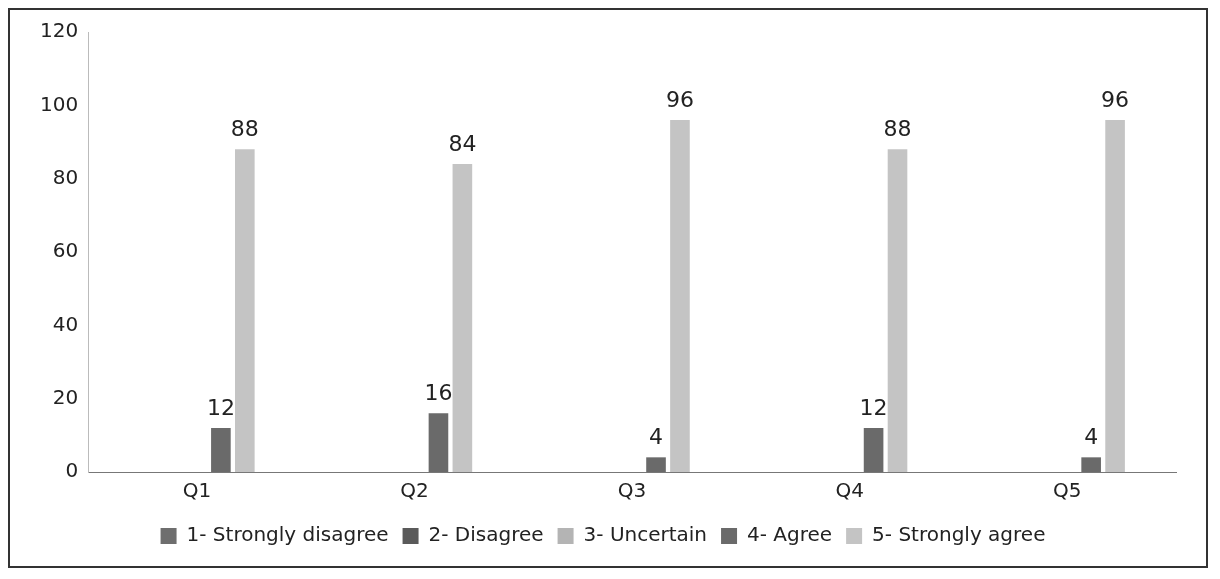 This screenshot has height=579, width=1220. What do you see at coordinates (959, 534) in the screenshot?
I see `legend-label: 5- Strongly agree` at bounding box center [959, 534].